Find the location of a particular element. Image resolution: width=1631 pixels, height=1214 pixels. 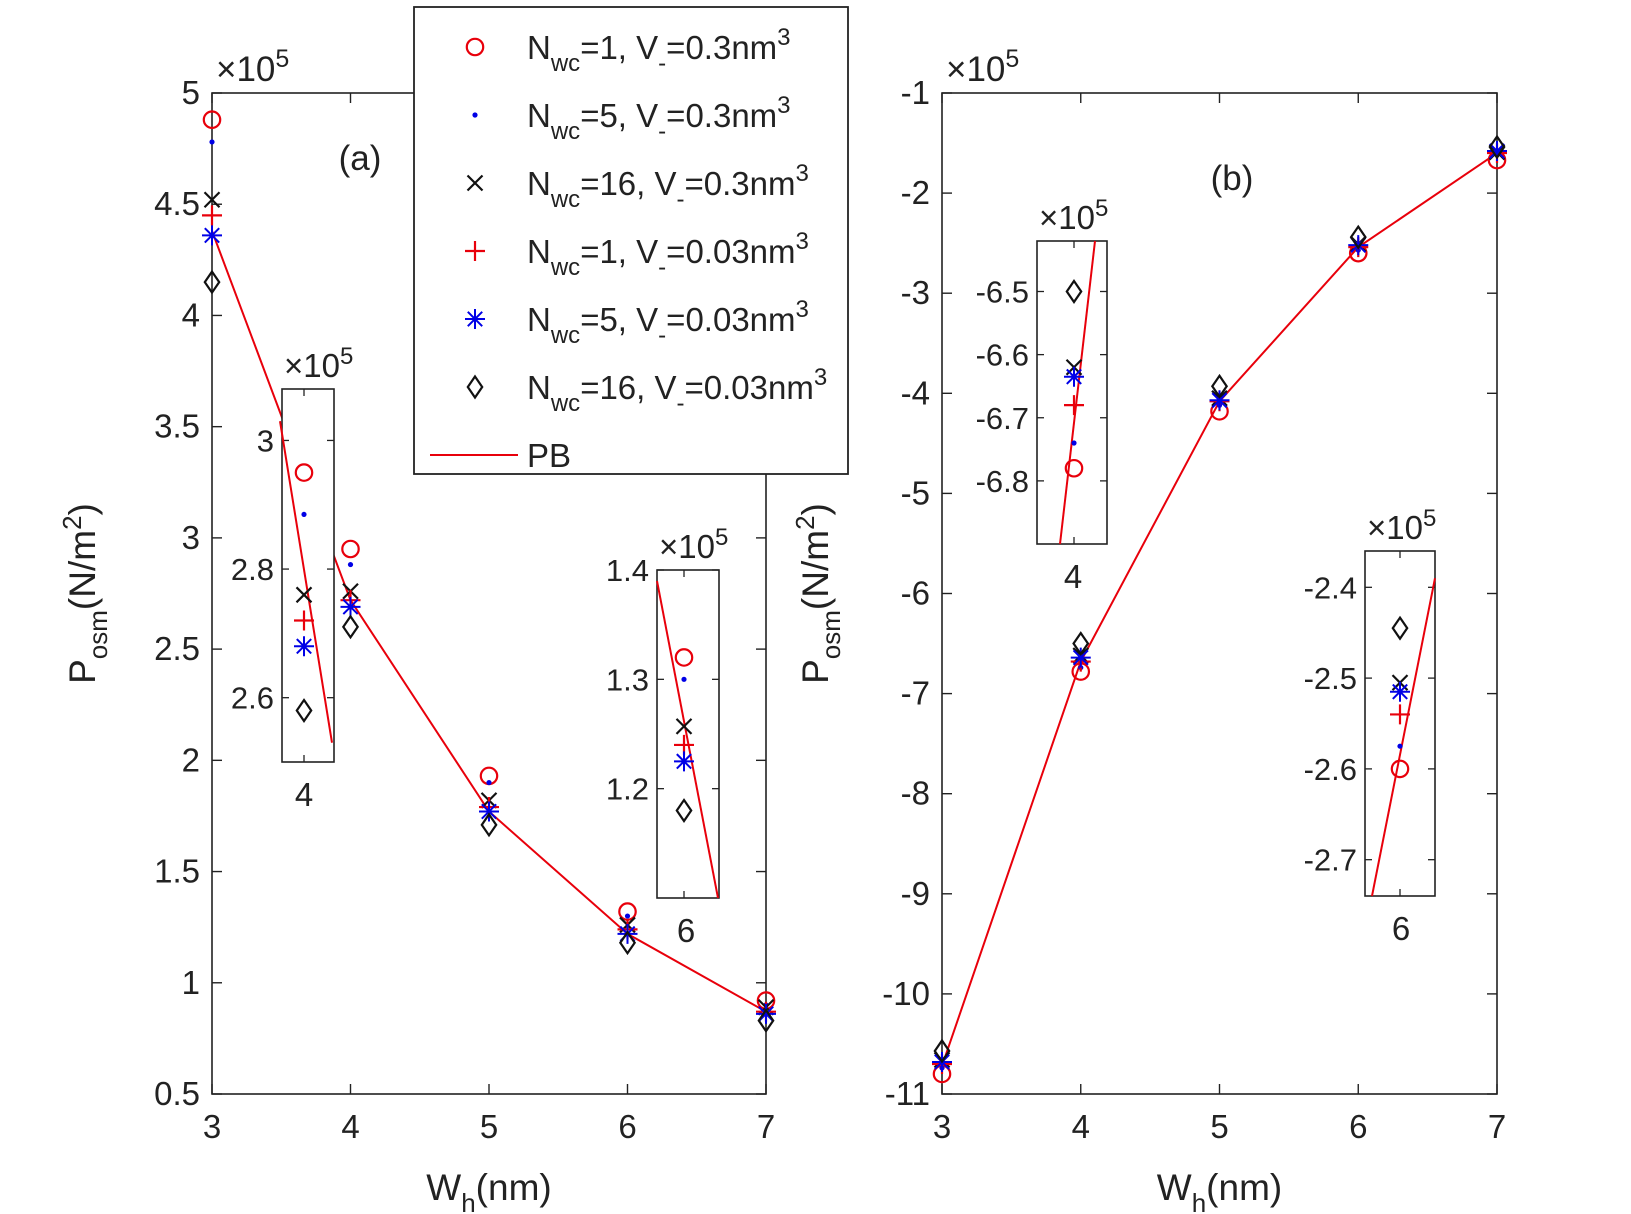

inset-point-+ is located at coordinates (304, 620).